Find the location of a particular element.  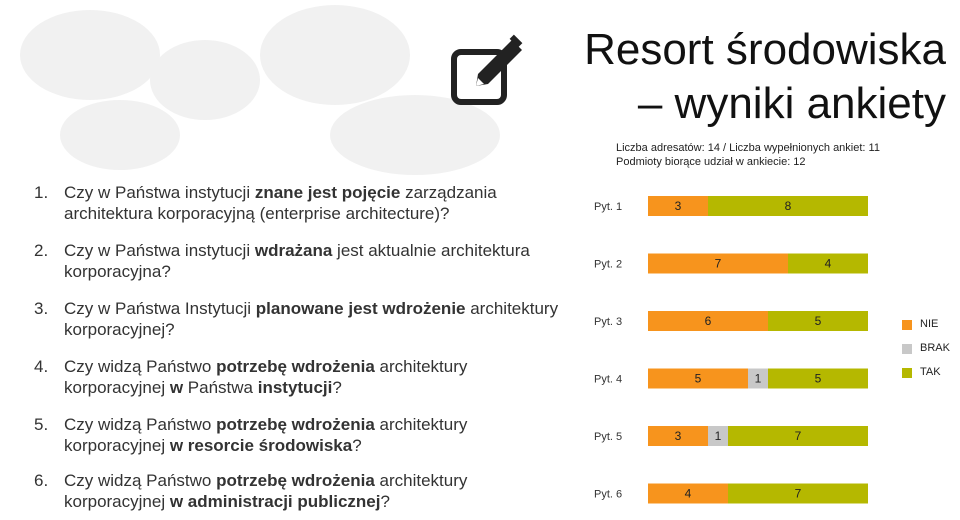

question-text-bold: wdrażana is located at coordinates (293, 250).